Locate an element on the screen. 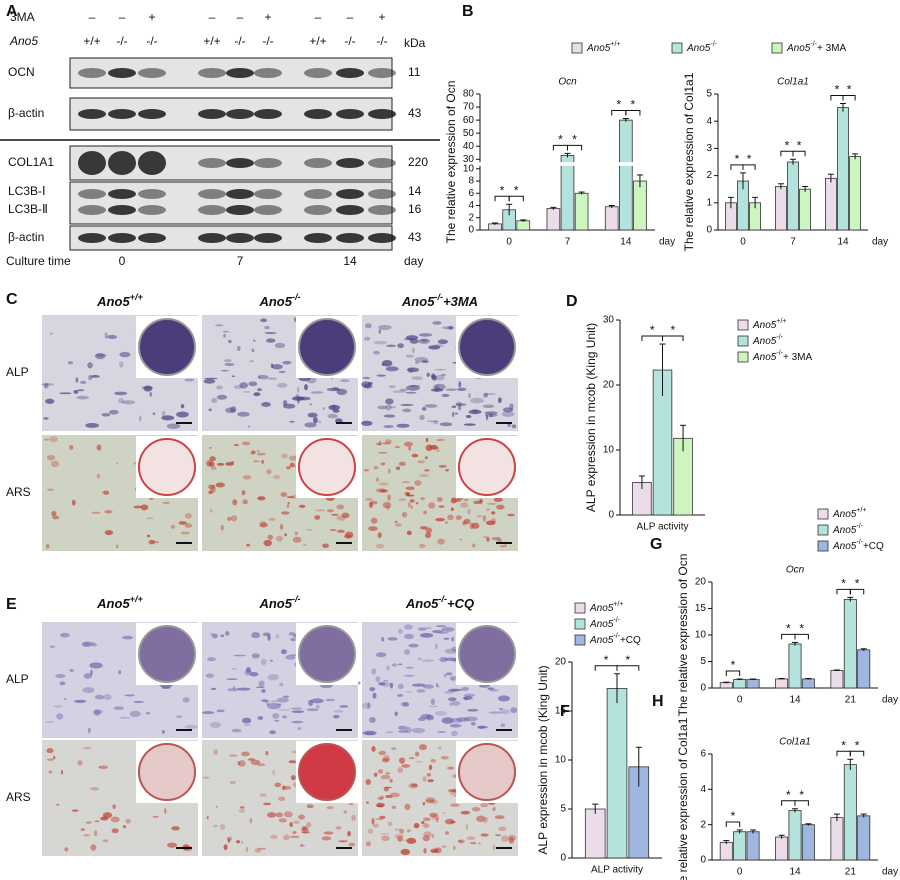 The height and width of the screenshot is (880, 900). band-label: LC3B-Ⅱ is located at coordinates (28, 209).